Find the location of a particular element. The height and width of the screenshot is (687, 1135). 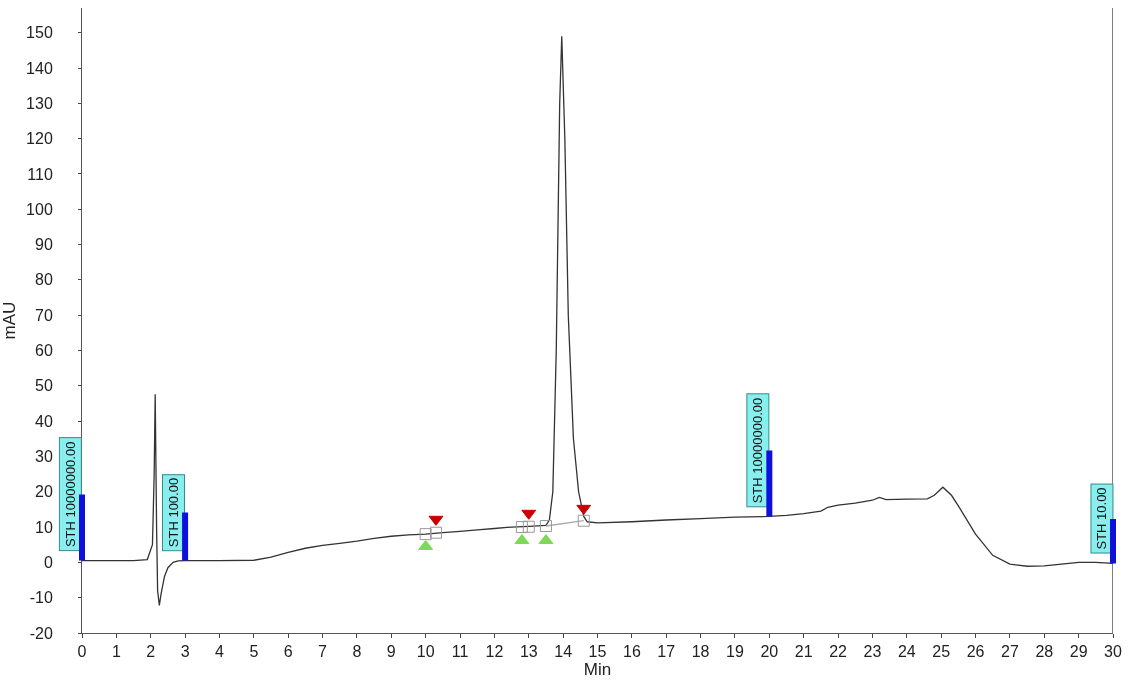

x-tick-label: 18 is located at coordinates (700, 652).